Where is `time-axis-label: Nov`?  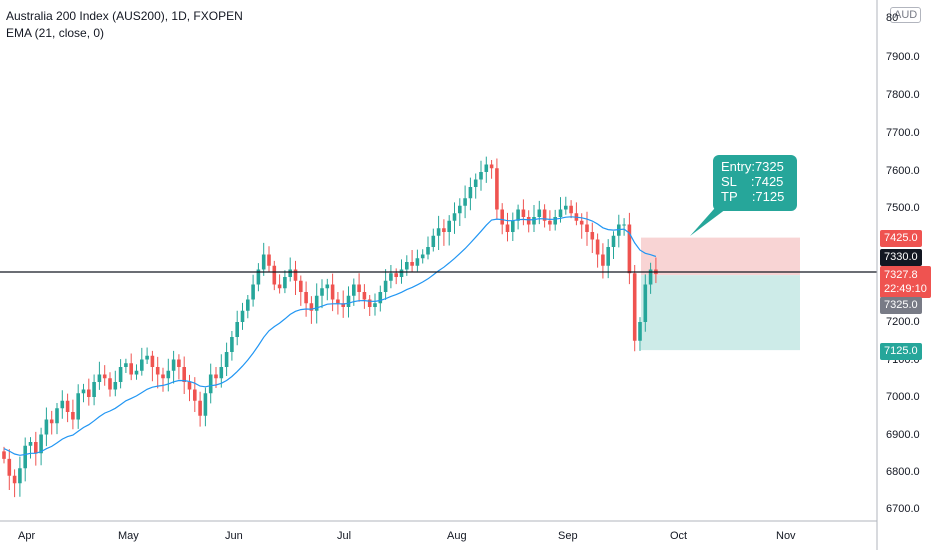 time-axis-label: Nov is located at coordinates (786, 536).